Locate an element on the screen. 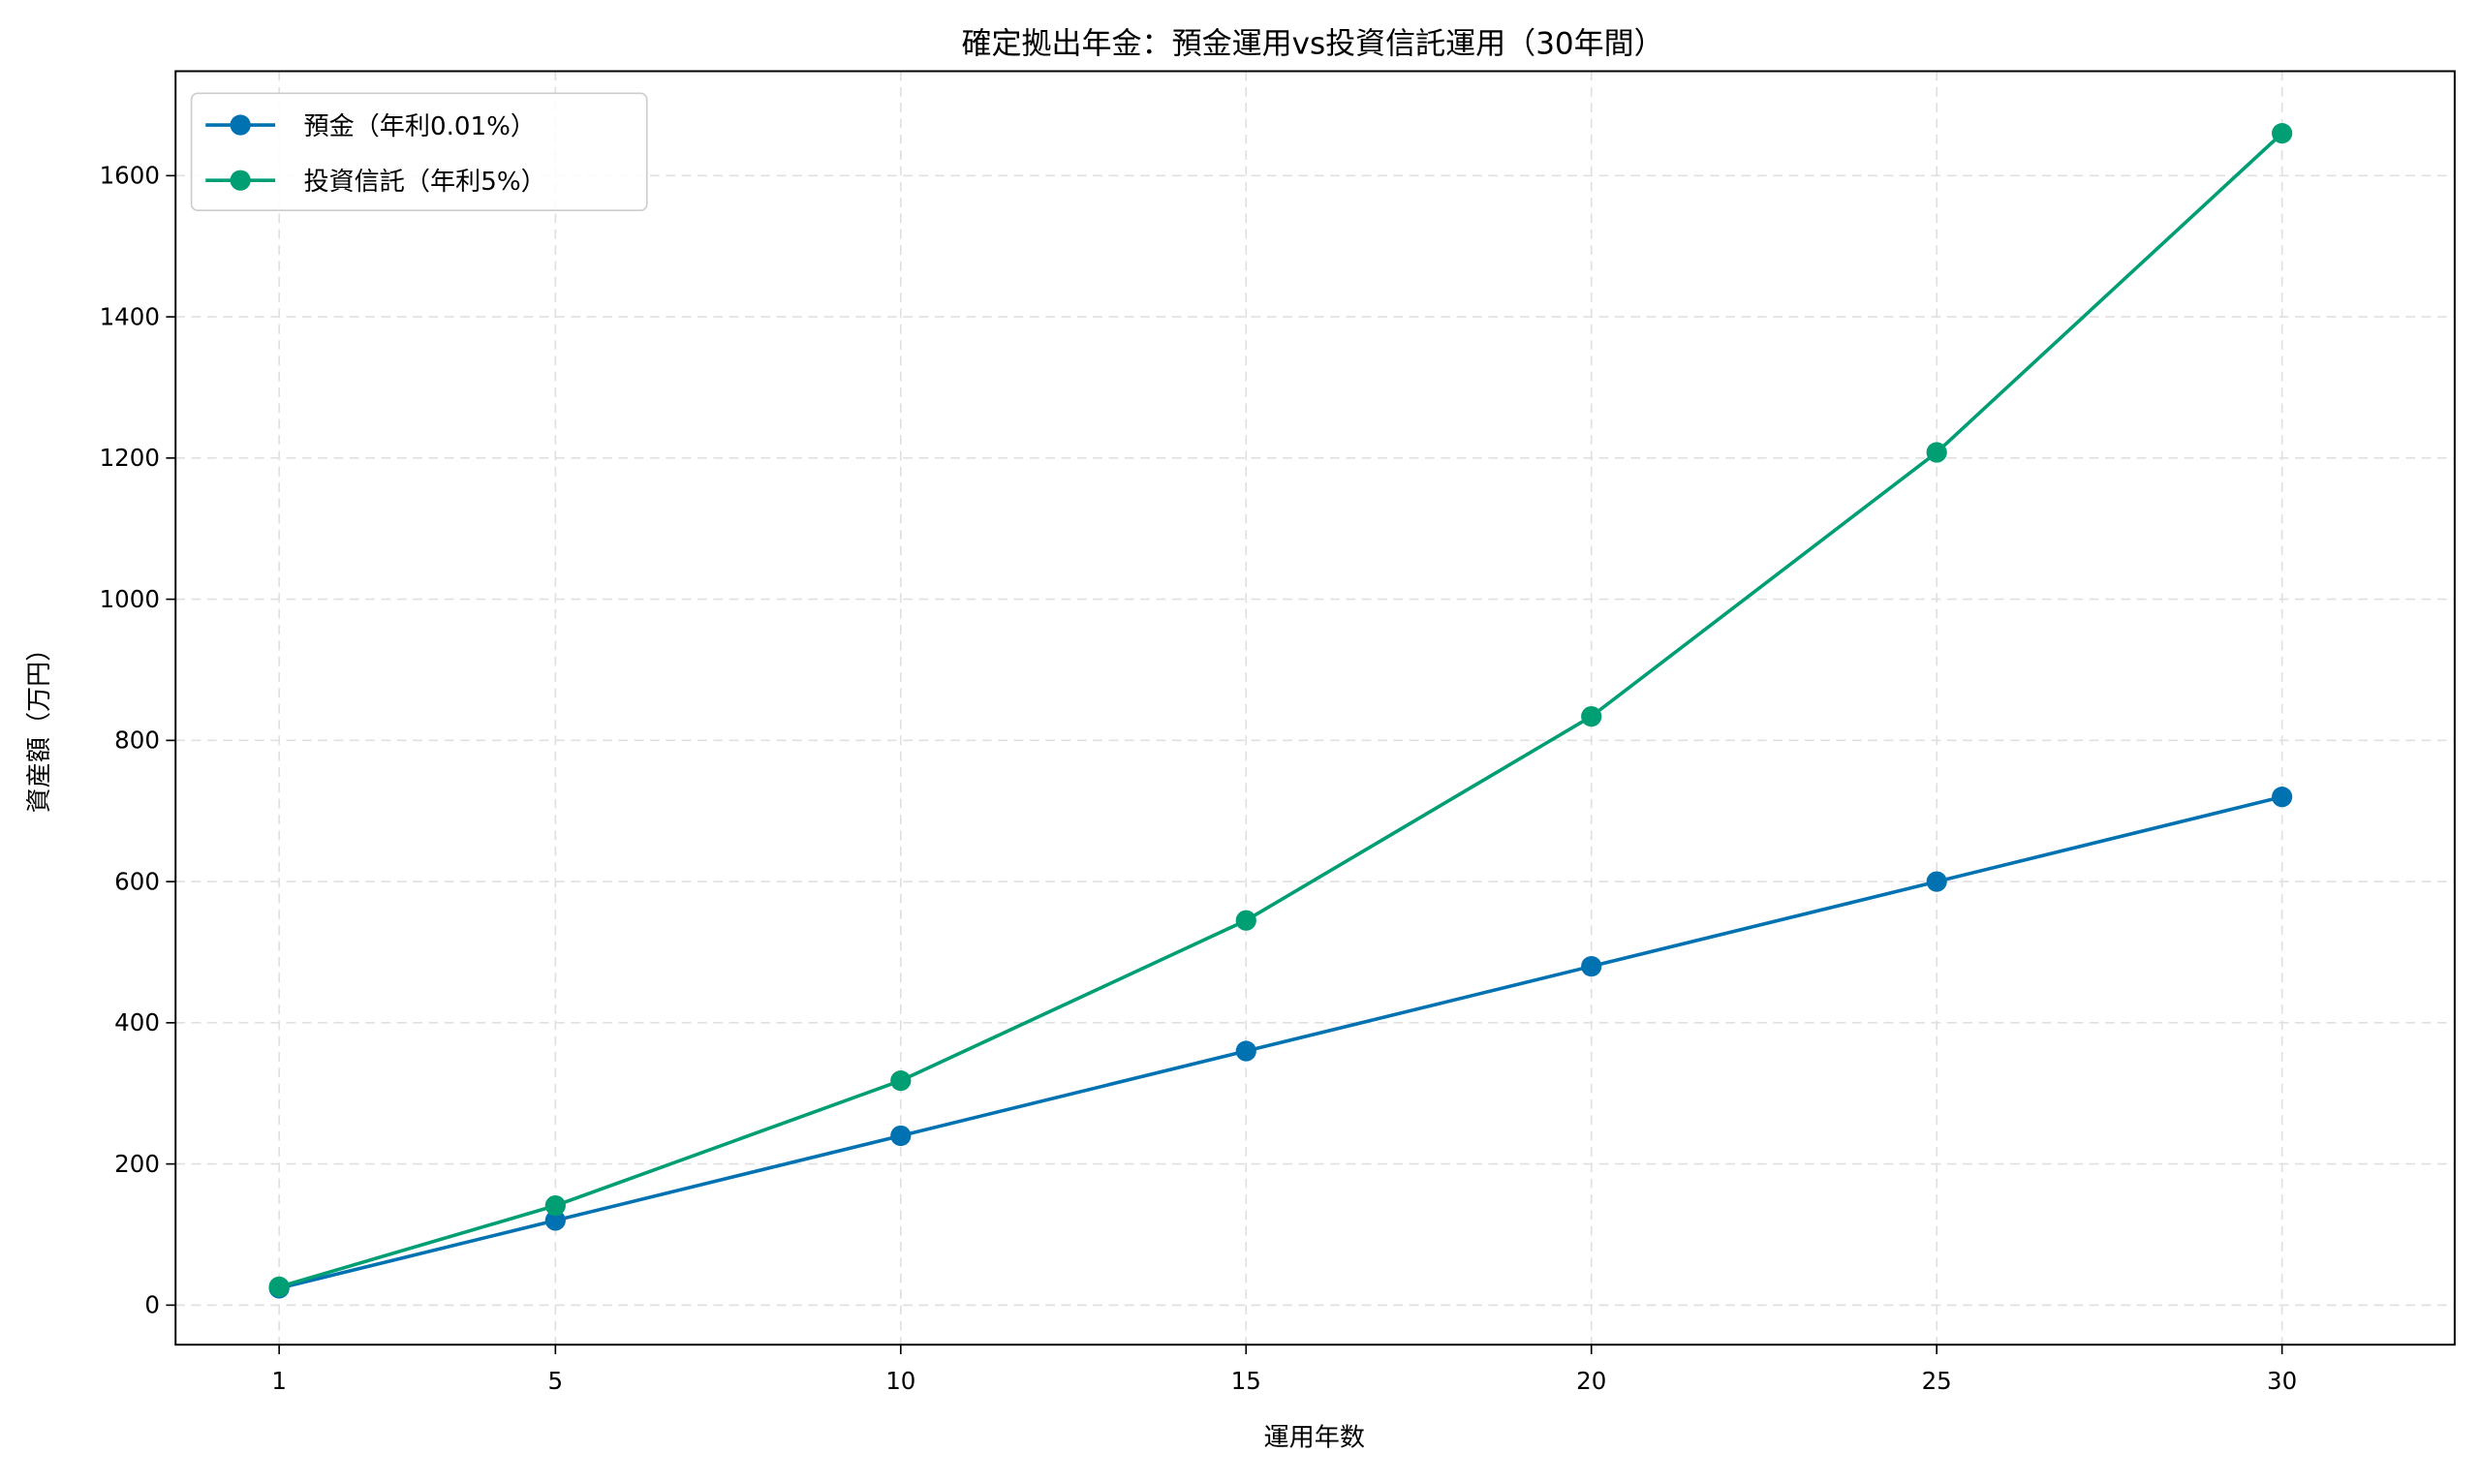 The width and height of the screenshot is (2480, 1484). x-tick-label: 20 is located at coordinates (1591, 1381).